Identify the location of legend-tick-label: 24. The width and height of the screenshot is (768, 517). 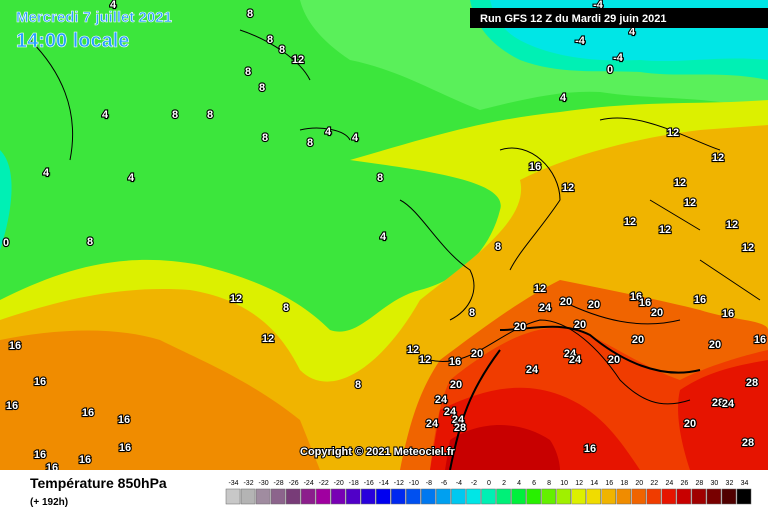
(669, 483).